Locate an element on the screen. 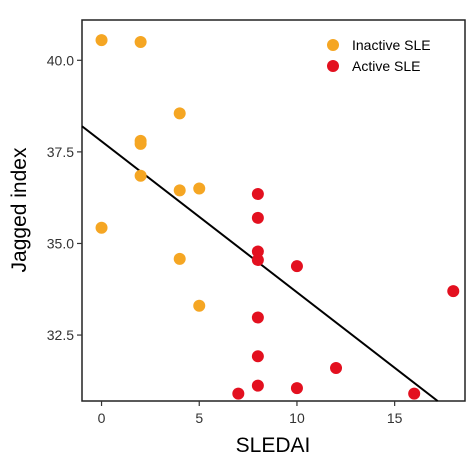 Image resolution: width=474 pixels, height=474 pixels. y-tick-label: 37.5 is located at coordinates (60, 152).